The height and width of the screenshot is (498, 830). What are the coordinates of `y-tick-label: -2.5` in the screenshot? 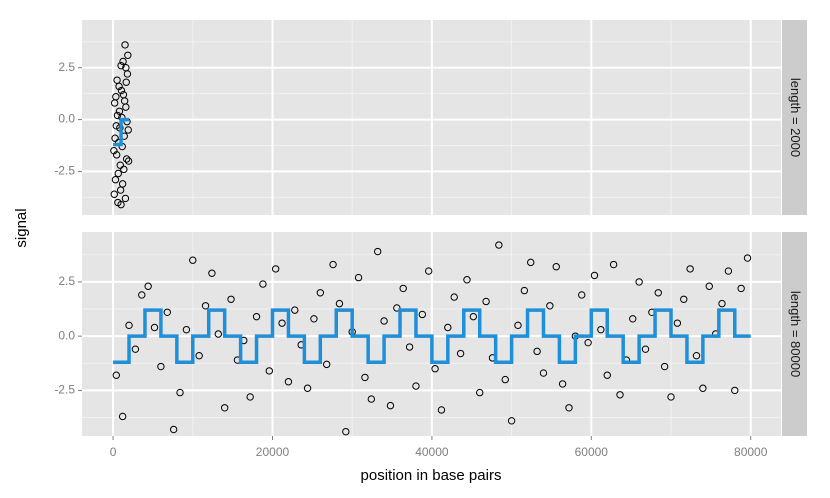 It's located at (64, 171).